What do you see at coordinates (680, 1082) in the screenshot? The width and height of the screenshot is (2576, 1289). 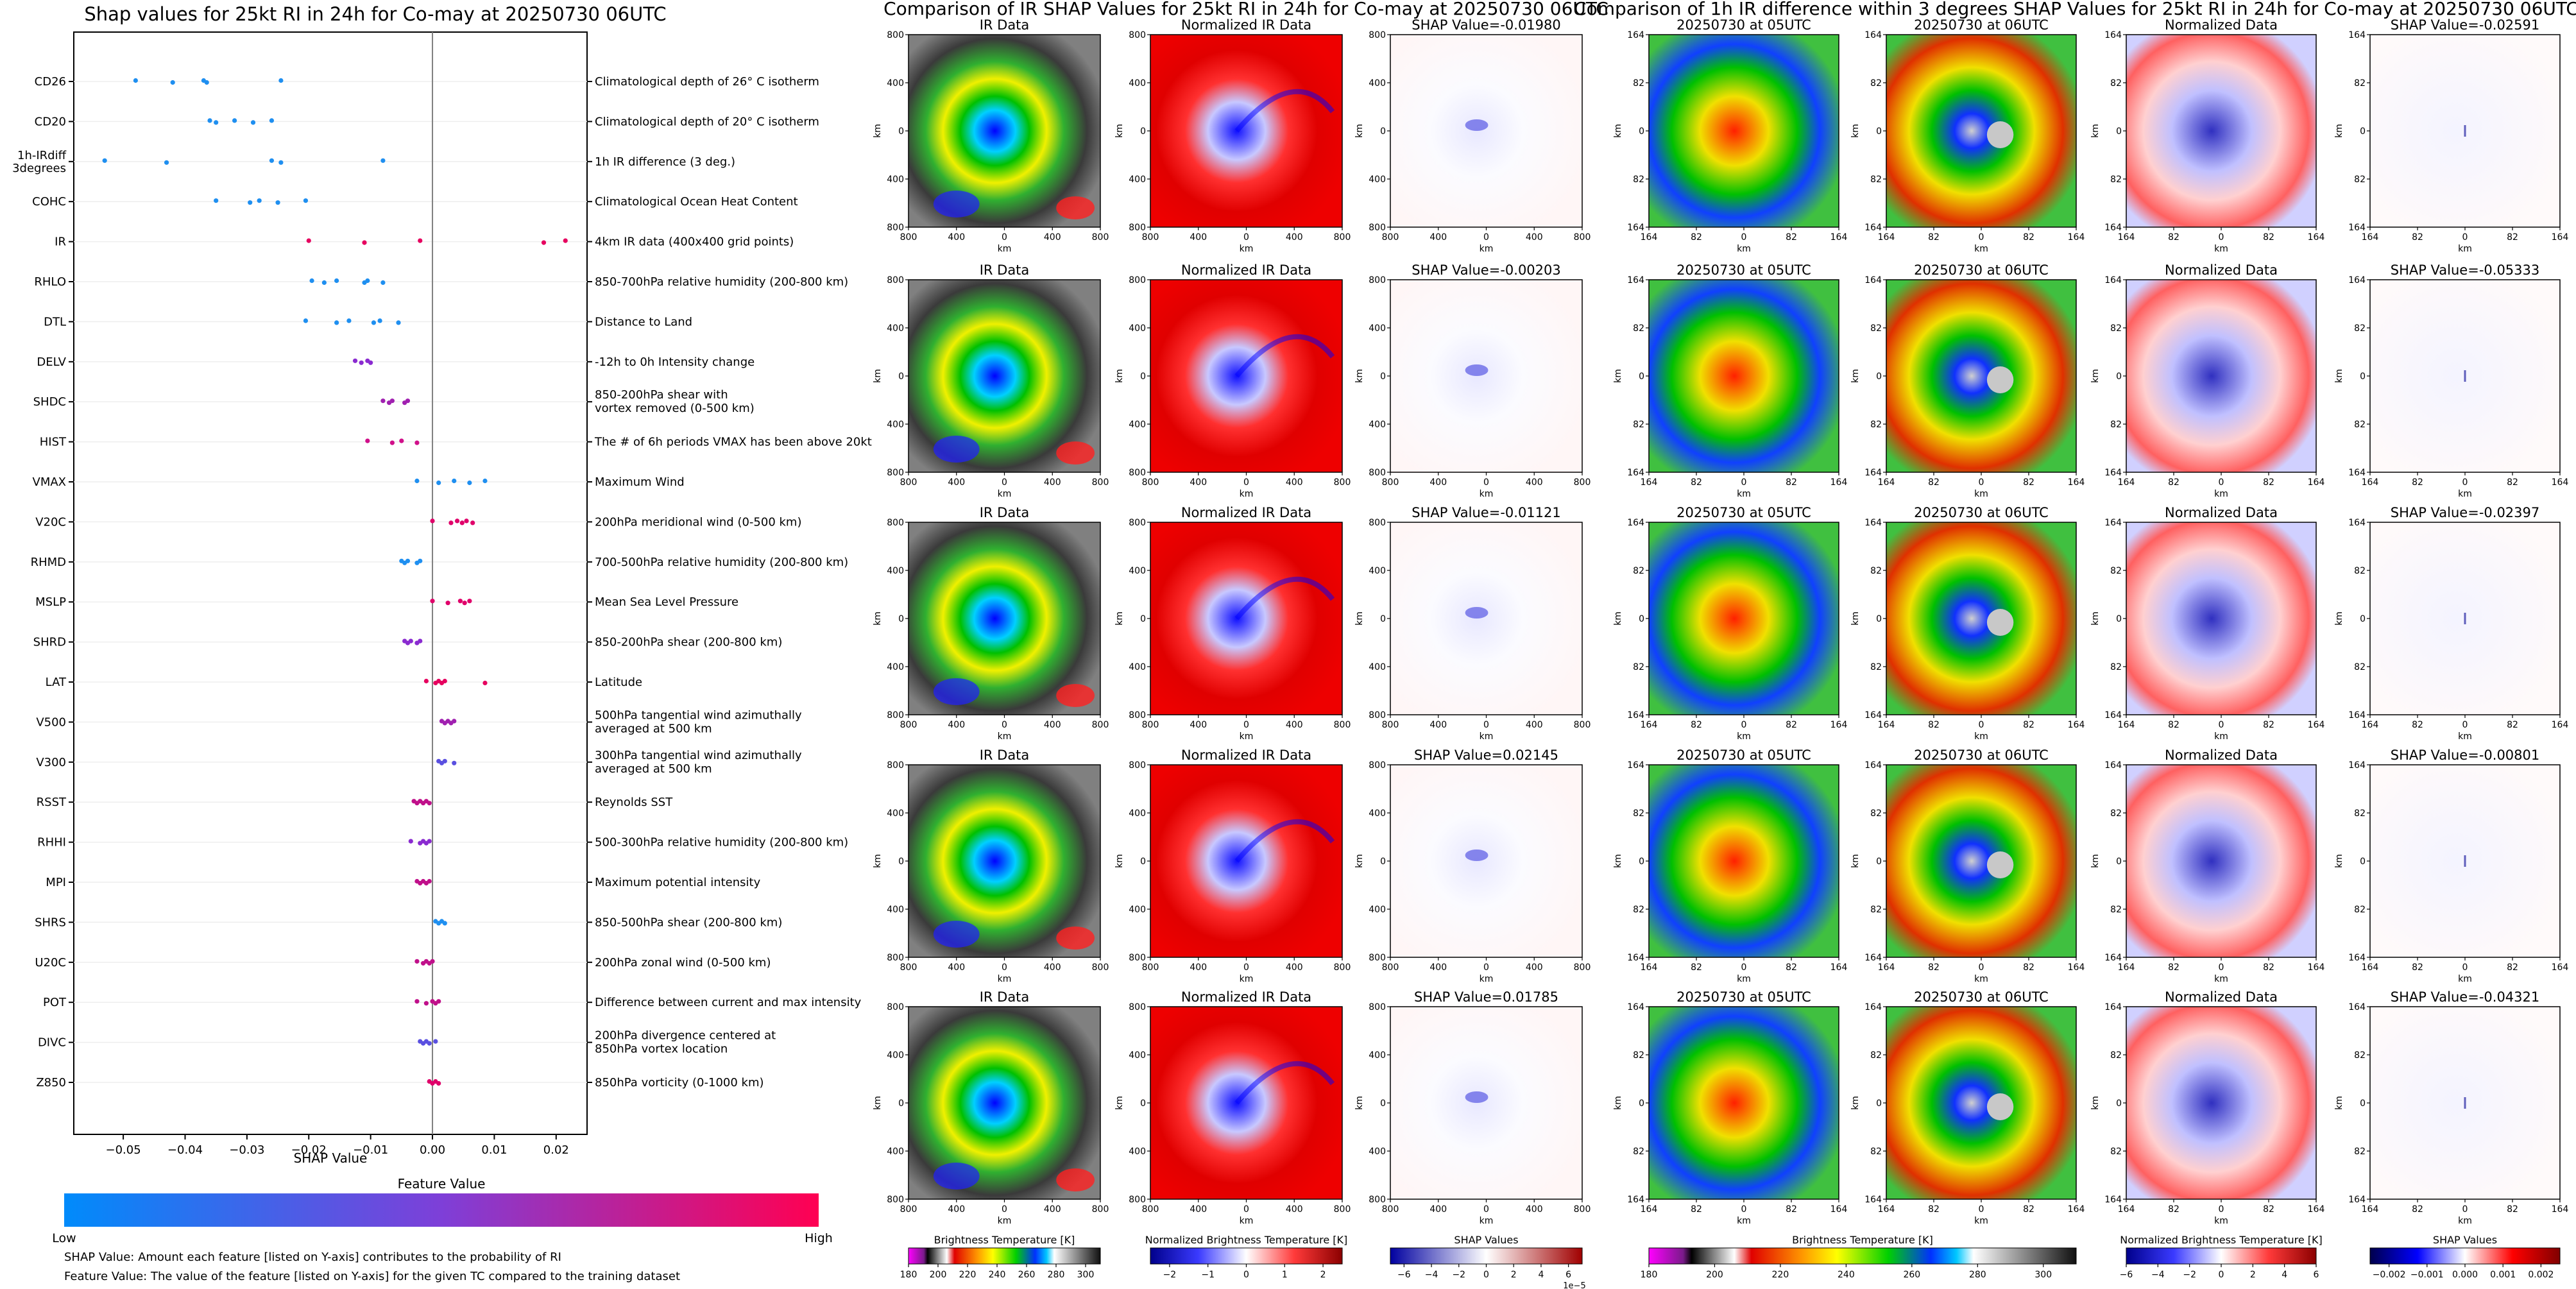 I see `feature-description: 850hPa vorticity (0-1000 km)` at bounding box center [680, 1082].